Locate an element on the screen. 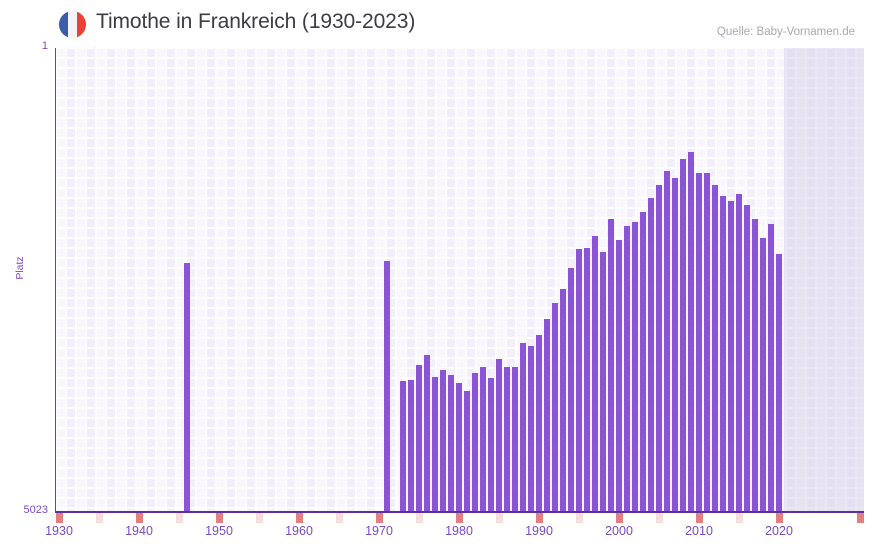 This screenshot has height=552, width=873. bar-2015 is located at coordinates (739, 352).